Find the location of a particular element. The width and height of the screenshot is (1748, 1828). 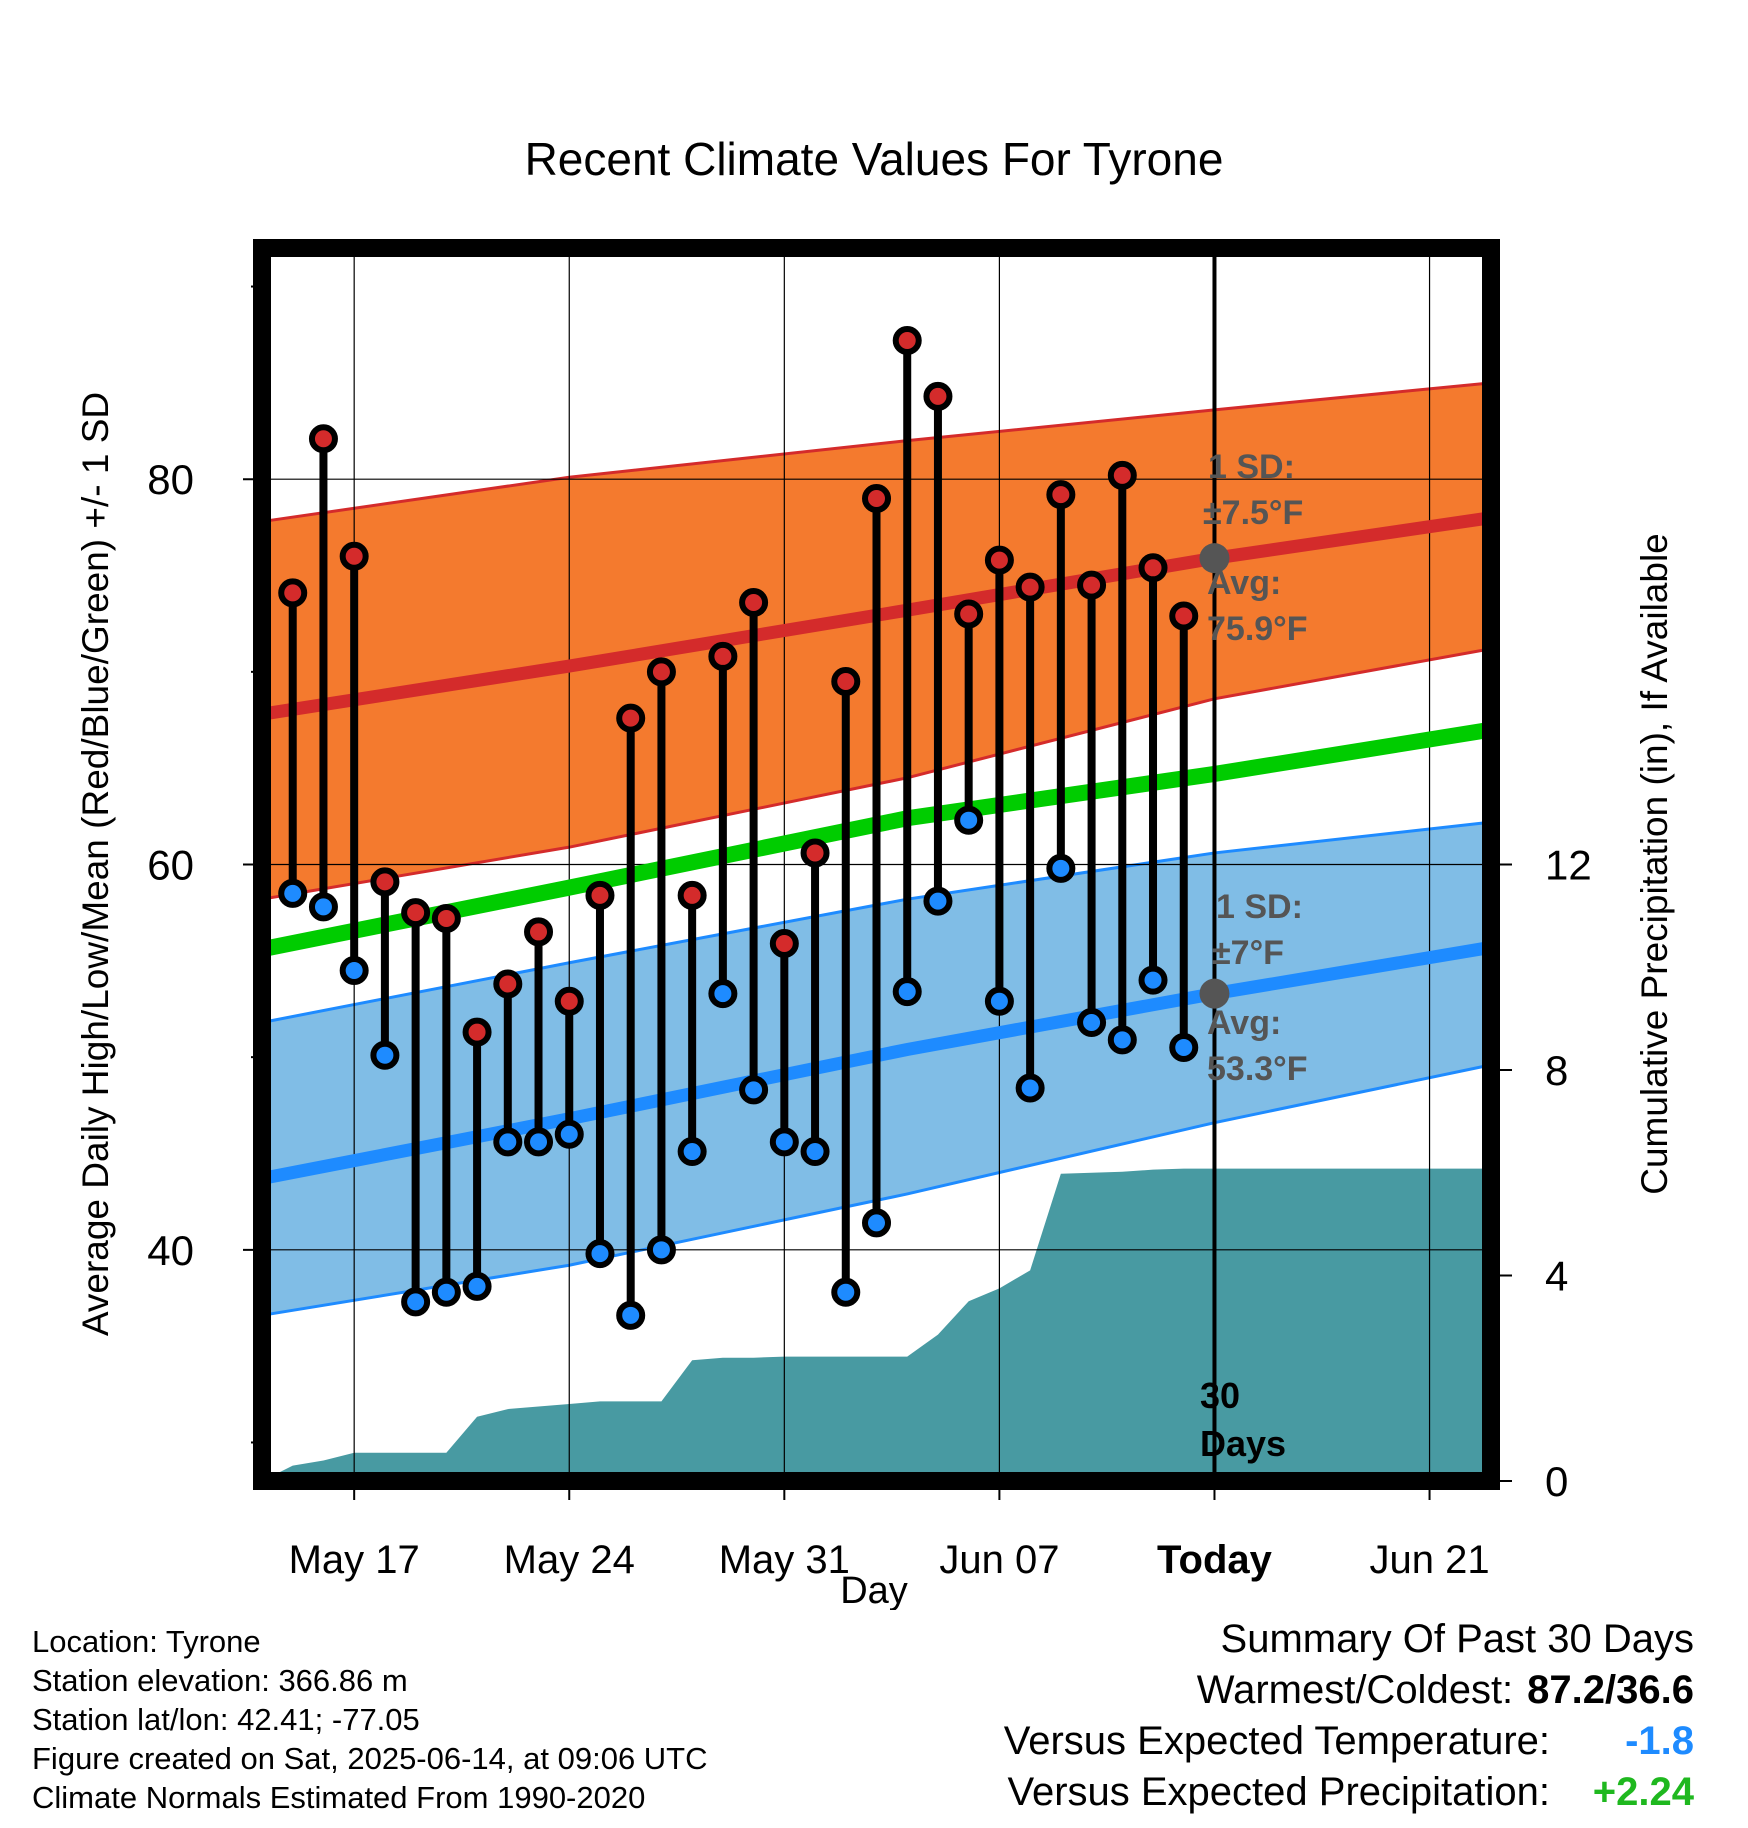

today-low-avg-marker is located at coordinates (1214, 993).